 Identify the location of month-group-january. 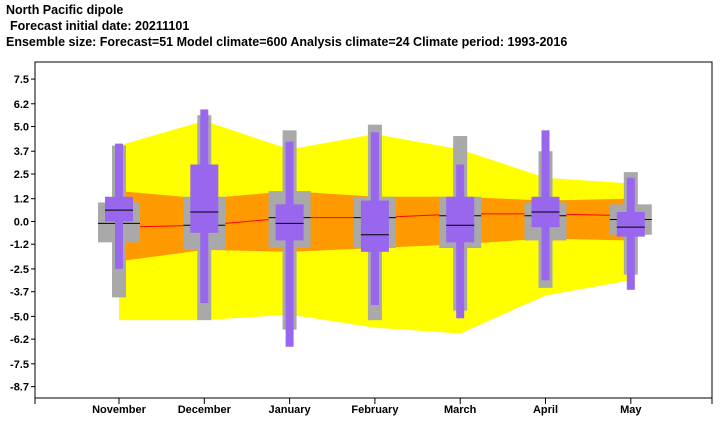
(289, 238).